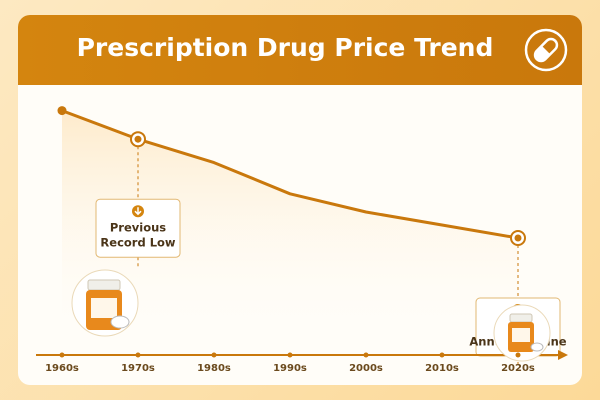 This screenshot has width=600, height=400. Describe the element at coordinates (546, 50) in the screenshot. I see `pill-icon` at that location.